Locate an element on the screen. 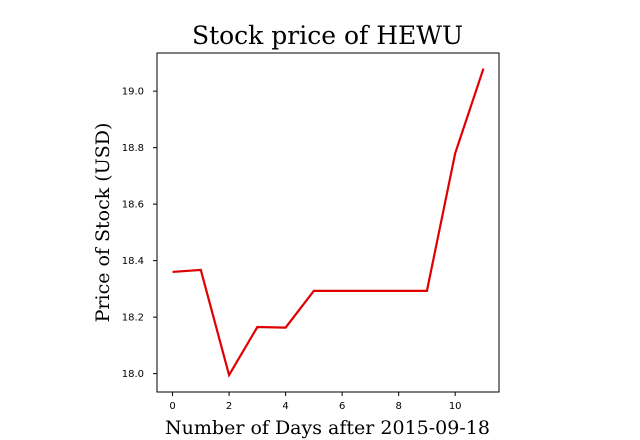 The image size is (640, 440). y-tick-label: 18.6 is located at coordinates (133, 205).